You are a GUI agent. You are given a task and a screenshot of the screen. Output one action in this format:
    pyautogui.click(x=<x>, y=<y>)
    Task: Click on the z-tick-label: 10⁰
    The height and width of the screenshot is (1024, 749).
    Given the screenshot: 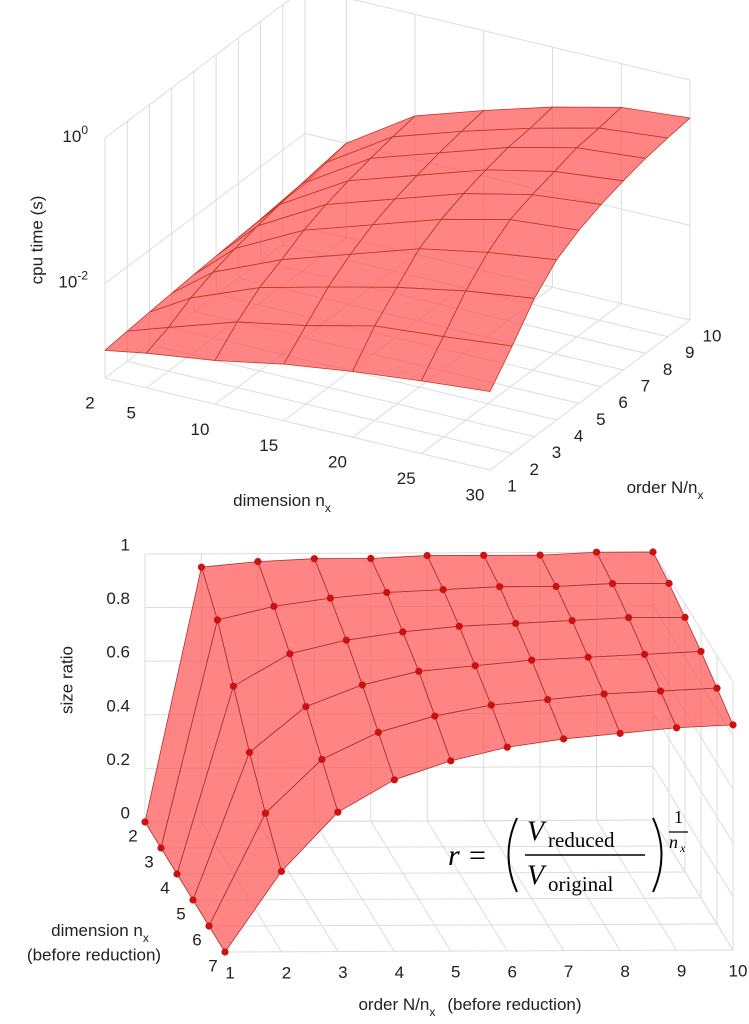 What is the action you would take?
    pyautogui.click(x=75, y=134)
    